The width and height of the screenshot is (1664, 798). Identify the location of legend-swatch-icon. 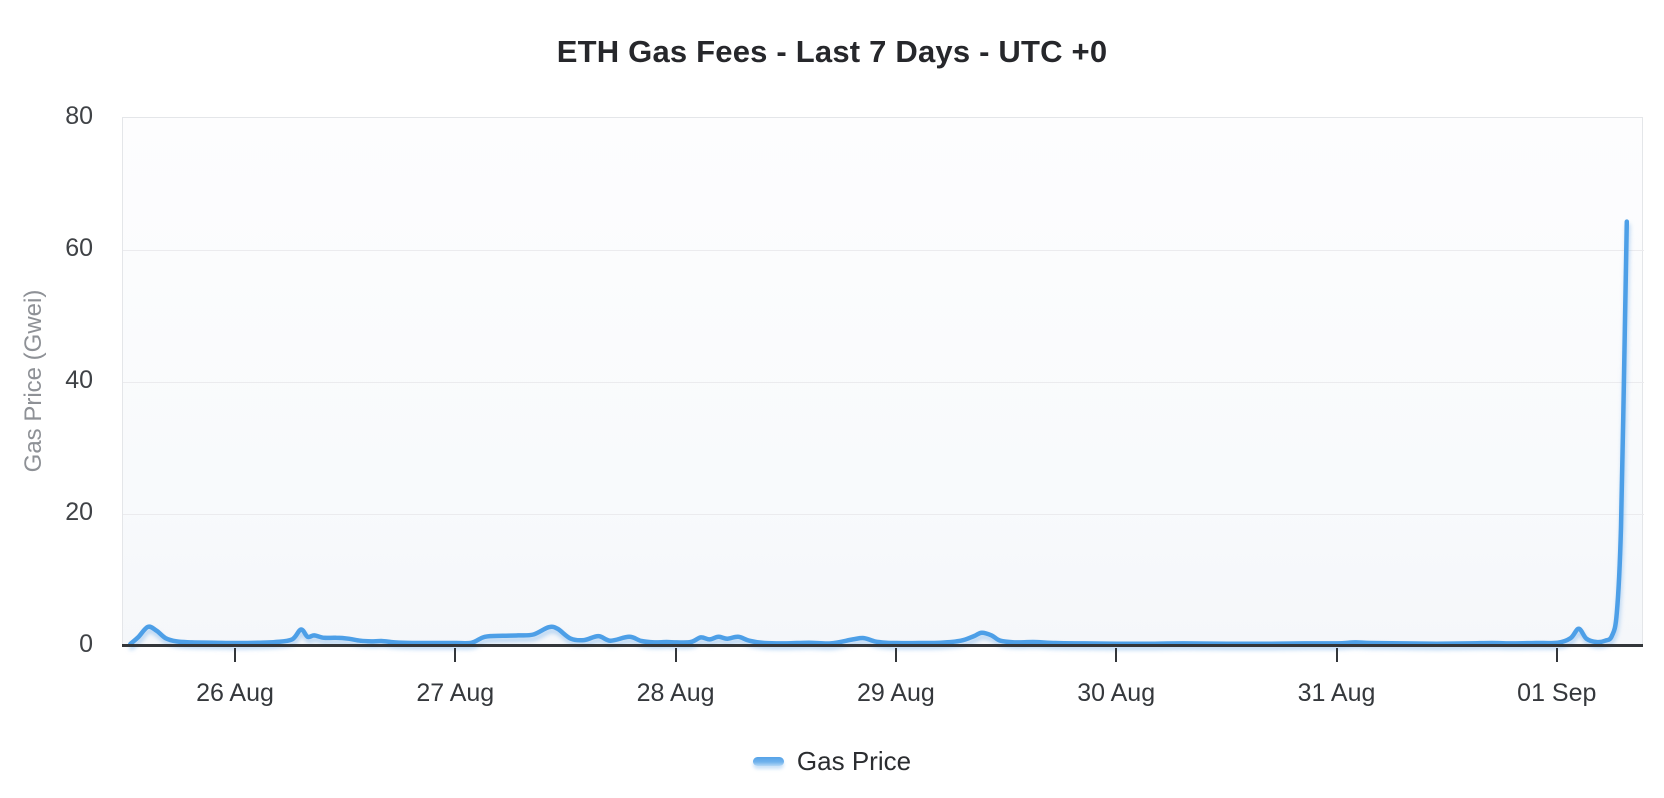
(768, 761).